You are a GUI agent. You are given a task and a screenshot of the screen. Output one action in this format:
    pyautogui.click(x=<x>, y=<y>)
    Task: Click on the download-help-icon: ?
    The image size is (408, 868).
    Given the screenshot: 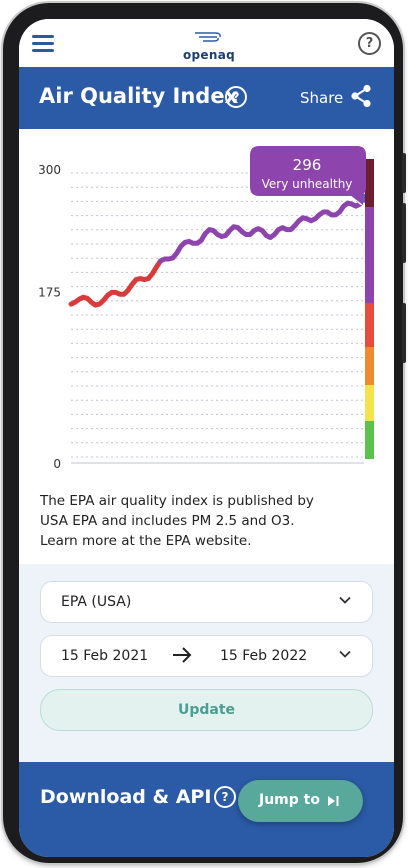 What is the action you would take?
    pyautogui.click(x=225, y=797)
    